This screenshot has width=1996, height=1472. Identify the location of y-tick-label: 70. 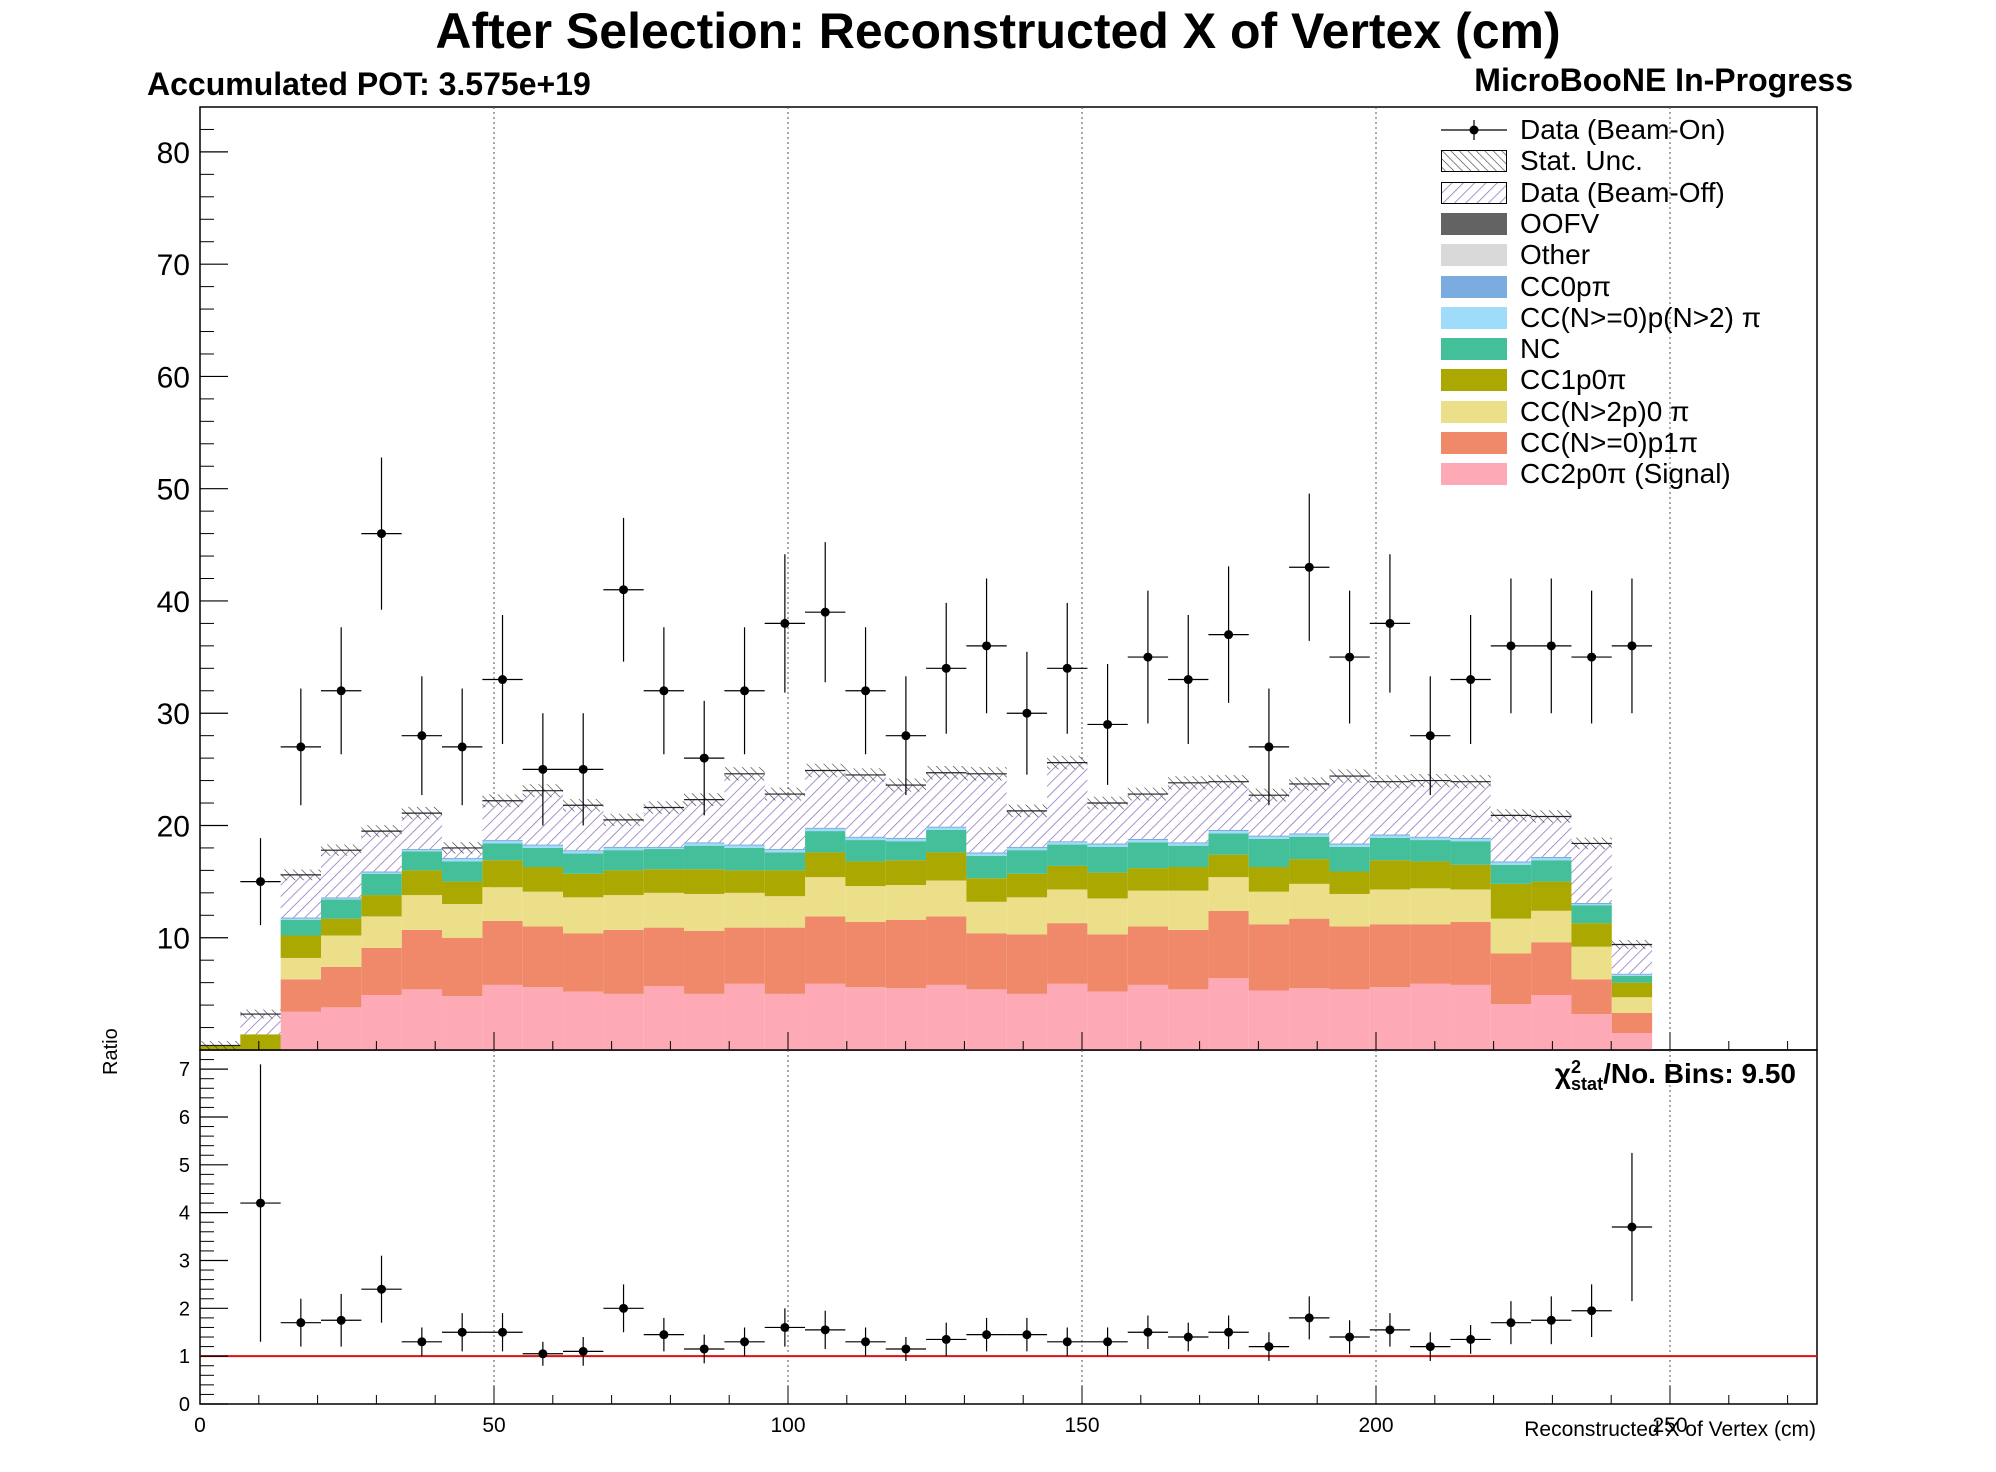
(173, 265).